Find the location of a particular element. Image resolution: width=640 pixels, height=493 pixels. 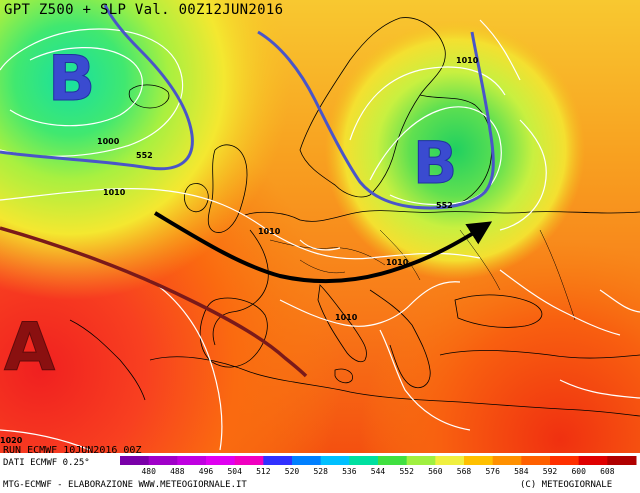

flow-arrow is located at coordinates (323, 247).